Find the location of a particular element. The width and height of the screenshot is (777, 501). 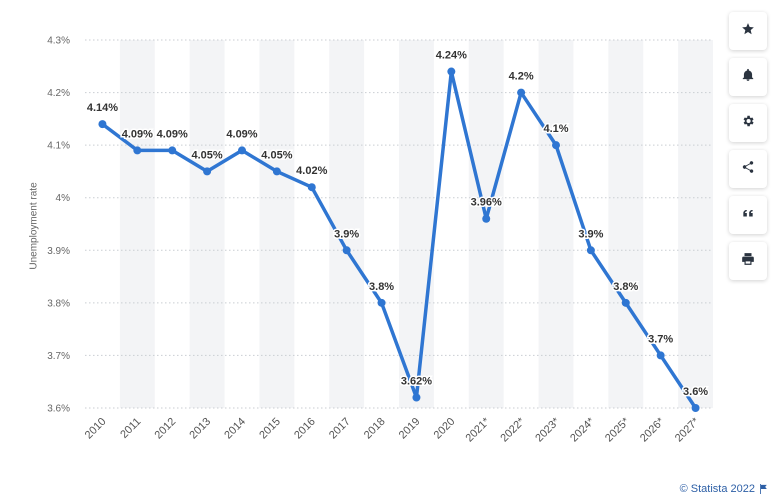

star-icon is located at coordinates (748, 31).